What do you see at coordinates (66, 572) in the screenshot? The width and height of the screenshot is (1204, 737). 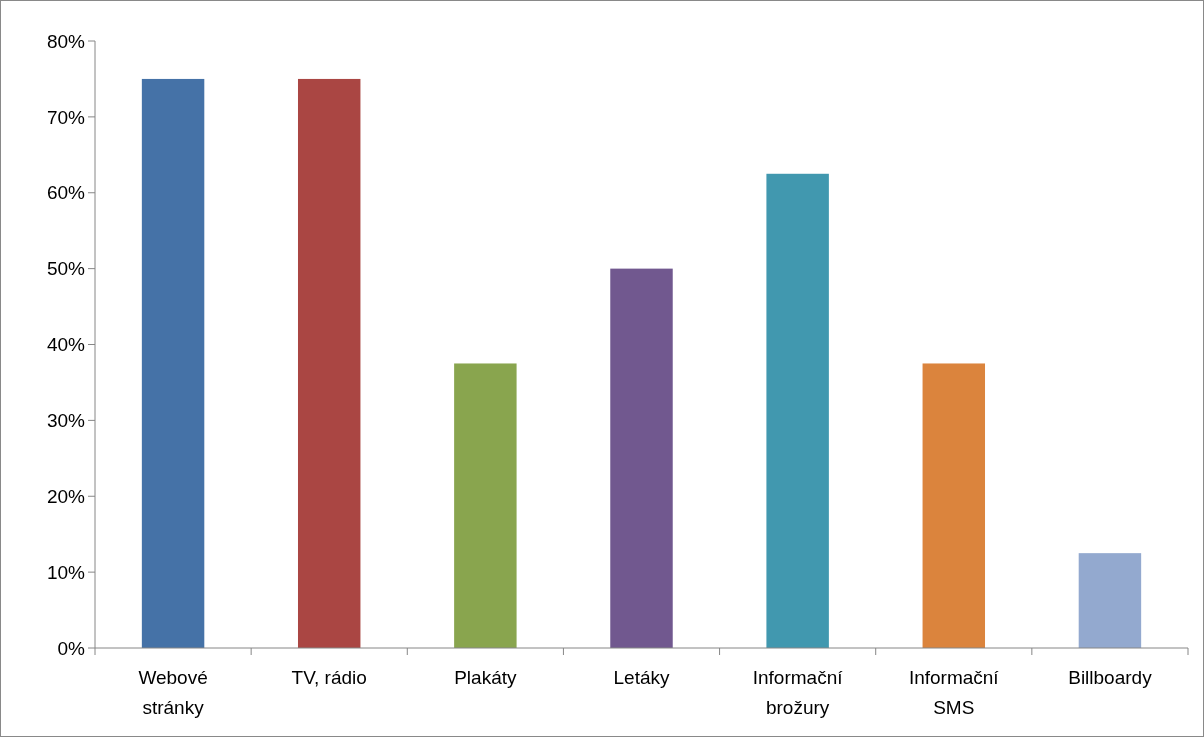 I see `y-tick-label: 10%` at bounding box center [66, 572].